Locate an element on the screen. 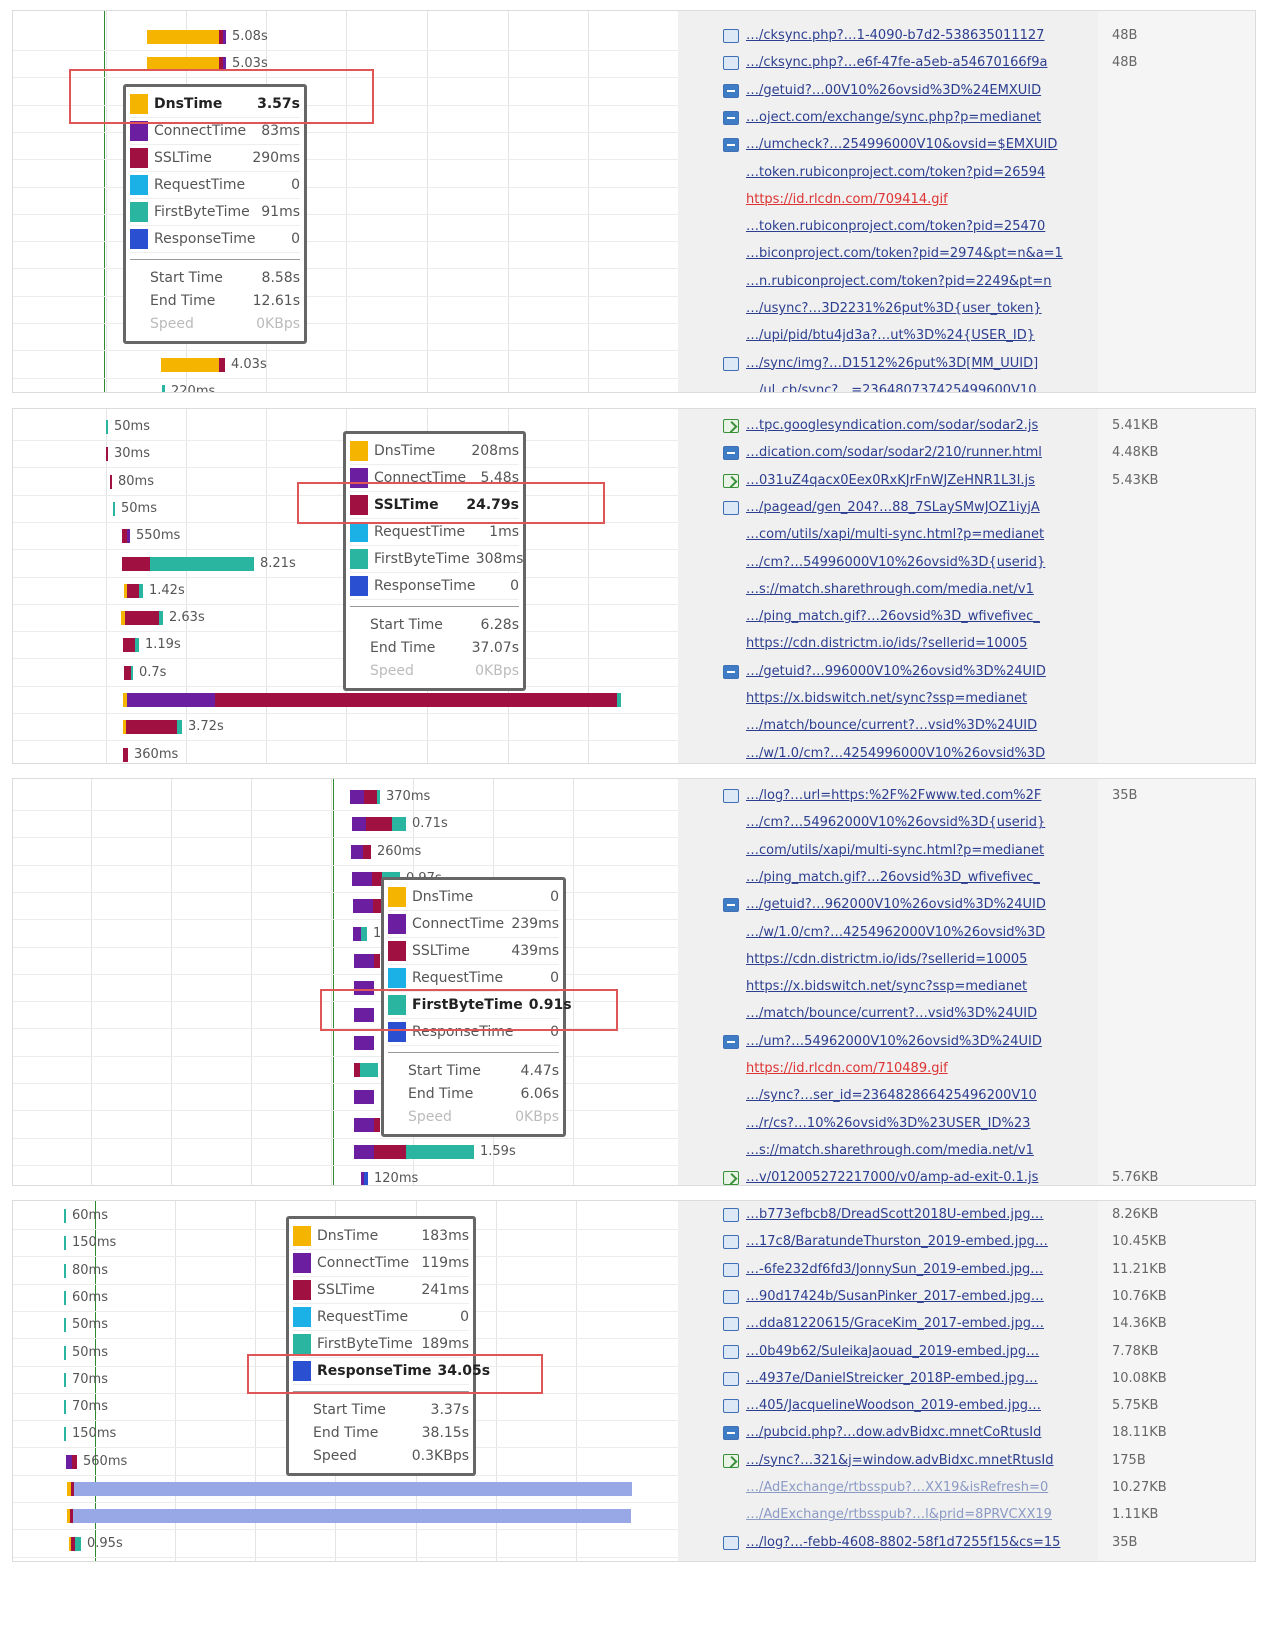 The image size is (1270, 1635). request-row: …/sync?…321&j=window.advBidxc.mnetRtusId is located at coordinates (888, 1462).